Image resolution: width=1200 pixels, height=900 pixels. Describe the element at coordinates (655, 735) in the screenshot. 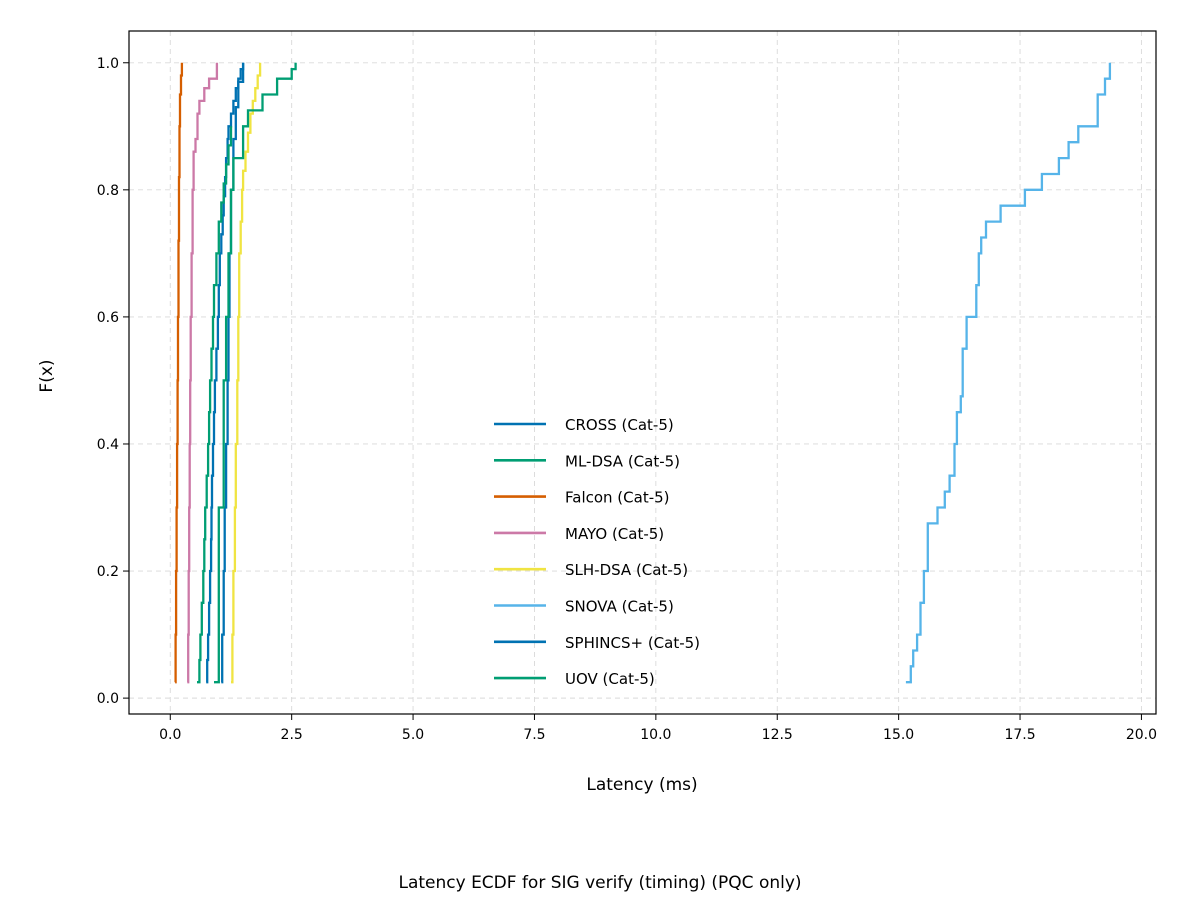

I see `x-tick-label: 10.0` at that location.